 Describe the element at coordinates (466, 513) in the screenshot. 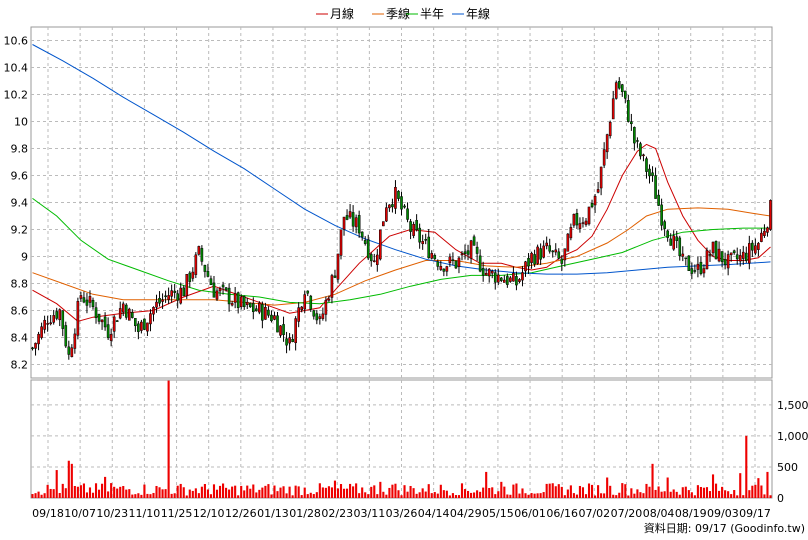

I see `x-tick-label: 04/29` at that location.